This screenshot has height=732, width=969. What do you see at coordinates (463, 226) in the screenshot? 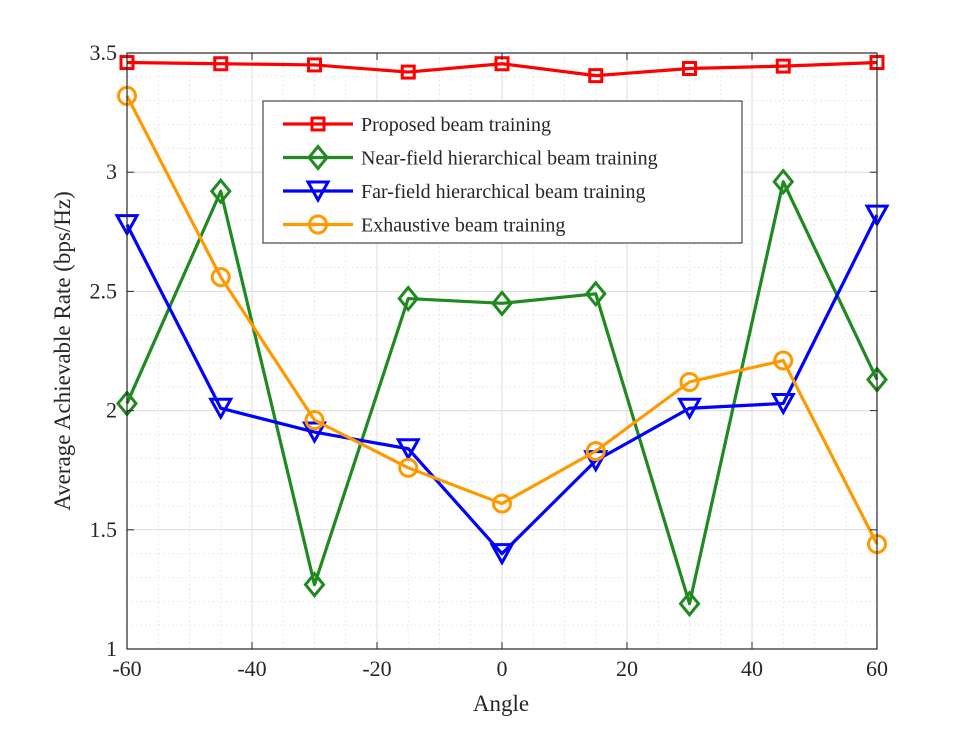
I see `legend-label: Exhaustive beam training` at bounding box center [463, 226].